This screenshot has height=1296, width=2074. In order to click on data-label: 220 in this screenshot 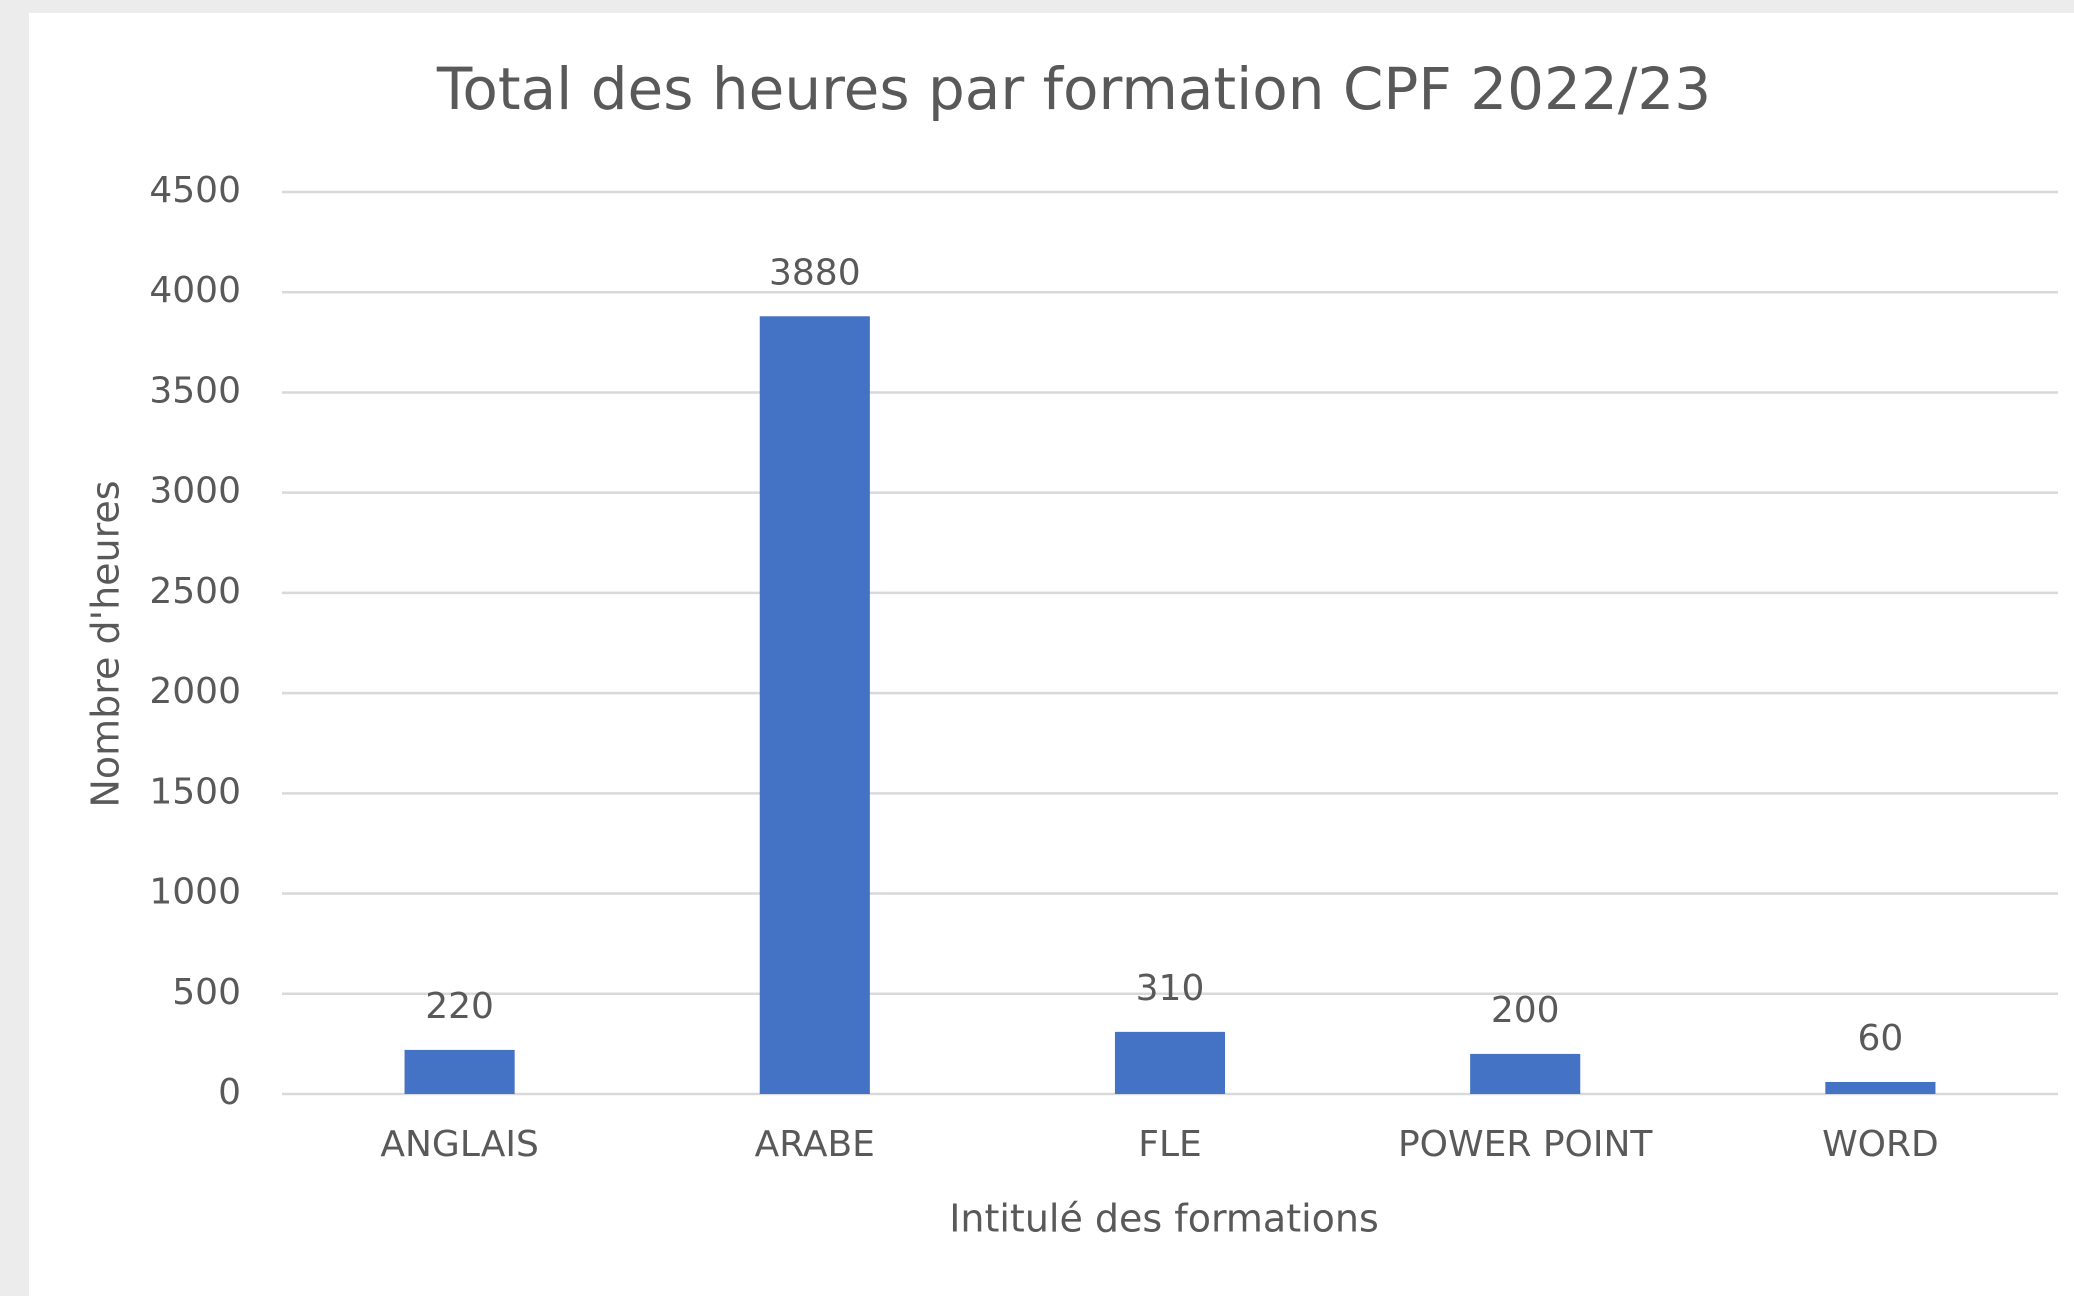, I will do `click(459, 1006)`.